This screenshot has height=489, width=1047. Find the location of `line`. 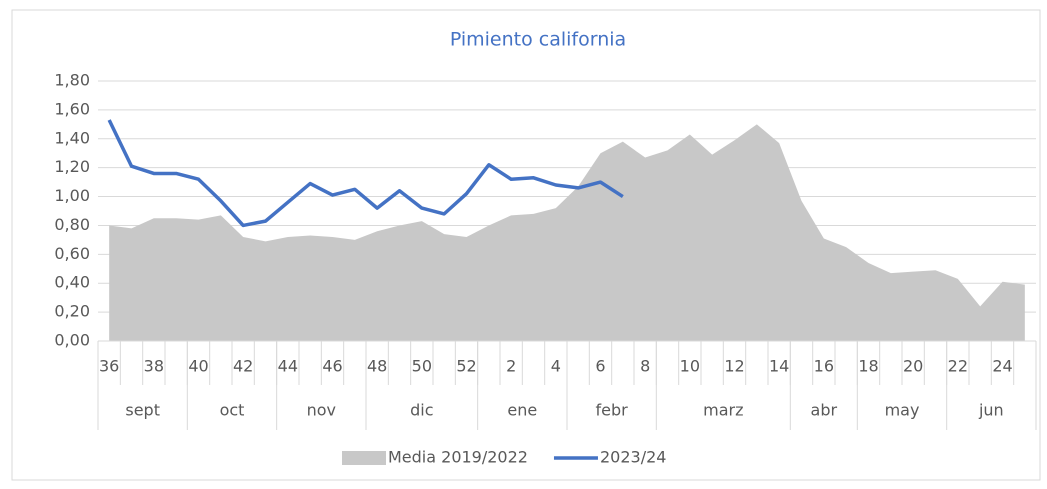

line is located at coordinates (365, 173).